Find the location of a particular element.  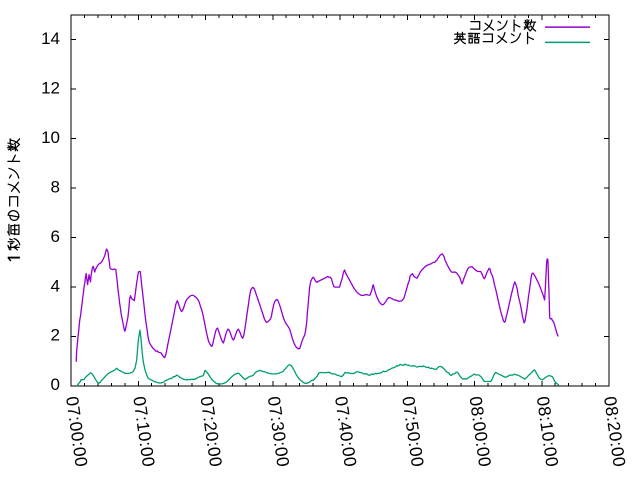

svg-text: 10 is located at coordinates (50, 137).